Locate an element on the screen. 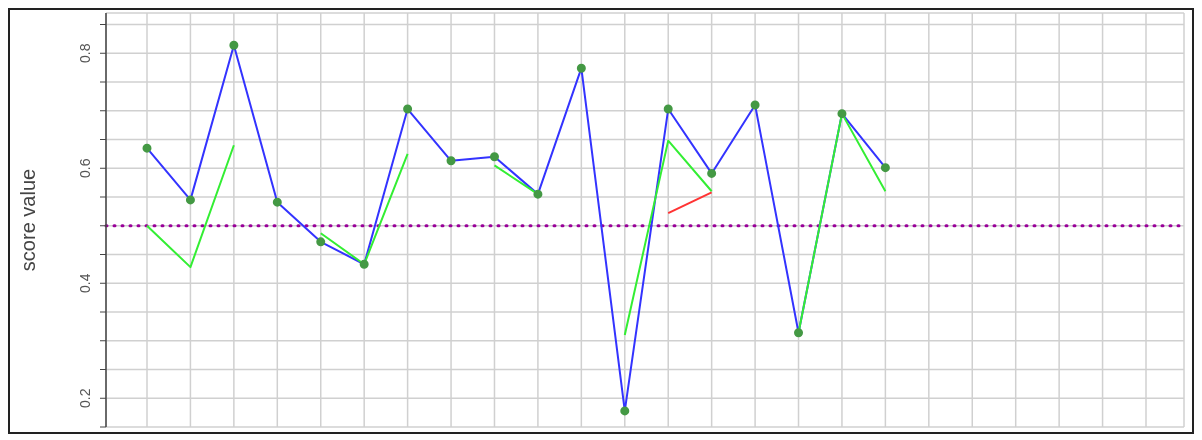 The image size is (1202, 440). y-tick-label: 0.4 is located at coordinates (85, 283).